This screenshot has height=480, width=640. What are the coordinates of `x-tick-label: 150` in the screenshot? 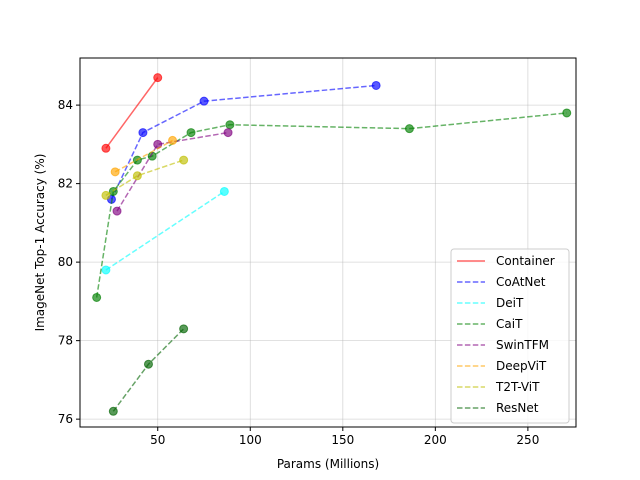 It's located at (342, 440).